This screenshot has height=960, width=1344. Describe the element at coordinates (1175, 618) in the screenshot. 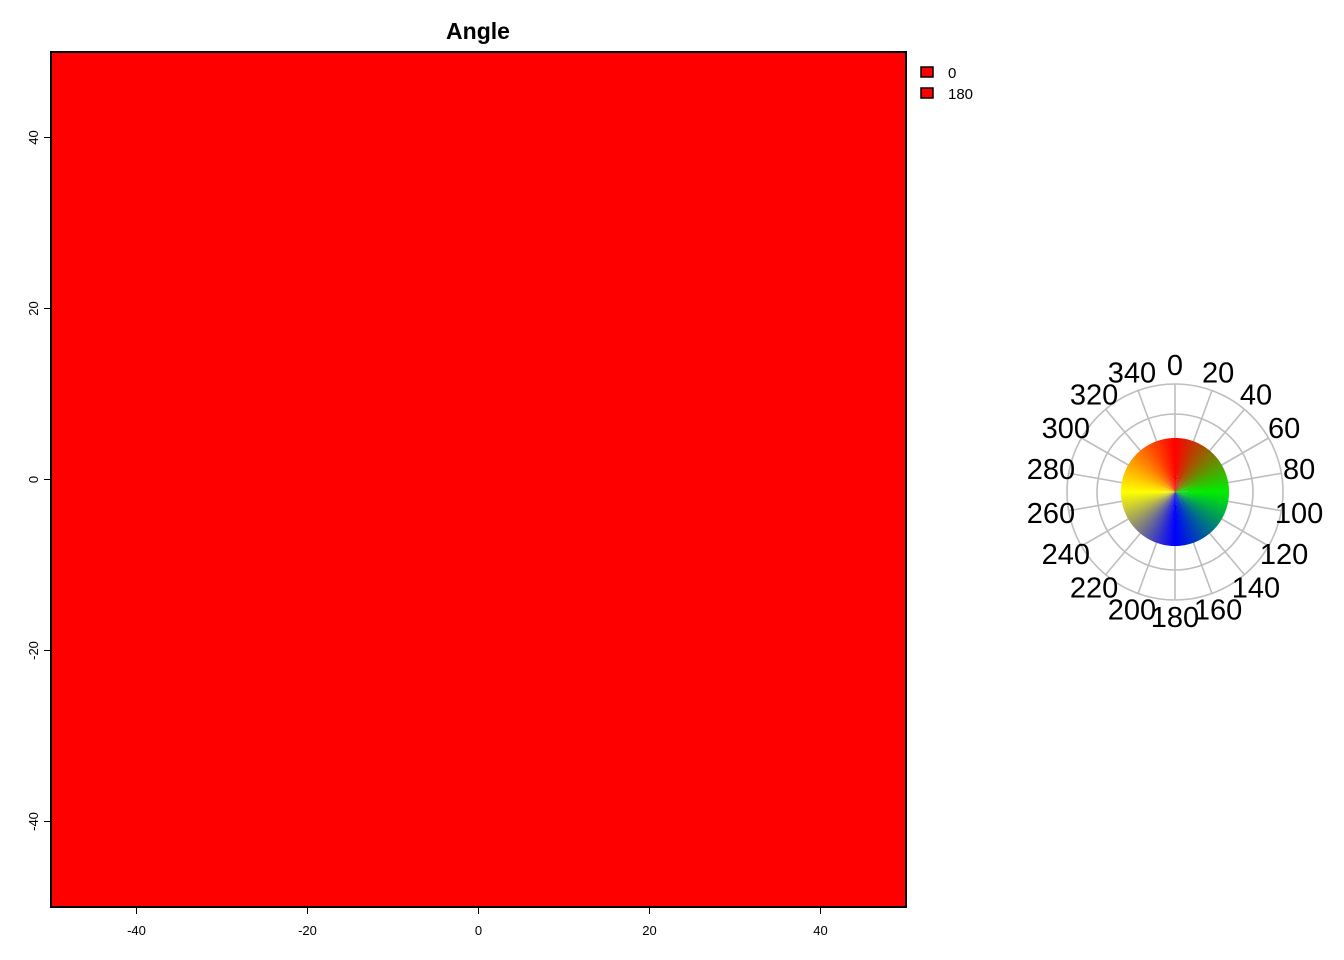

I see `wheel-angle-label: 180` at that location.